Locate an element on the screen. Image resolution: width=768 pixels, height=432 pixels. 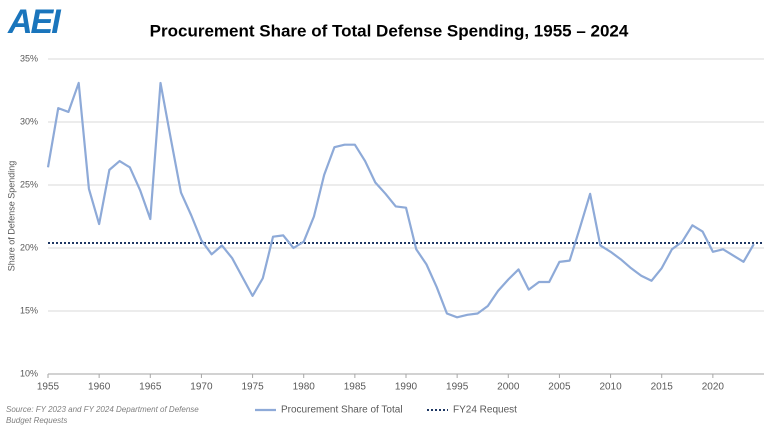
x-tick-label: 2005 is located at coordinates (559, 387).